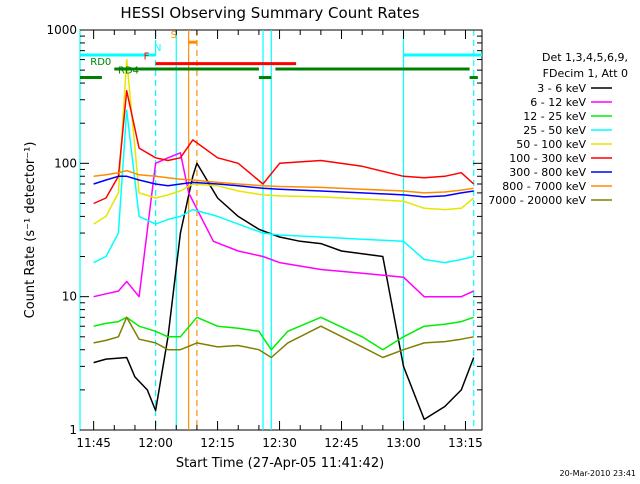  Describe the element at coordinates (30, 230) in the screenshot. I see `y-axis-label: Count Rate (s⁻¹ detector⁻¹)` at that location.